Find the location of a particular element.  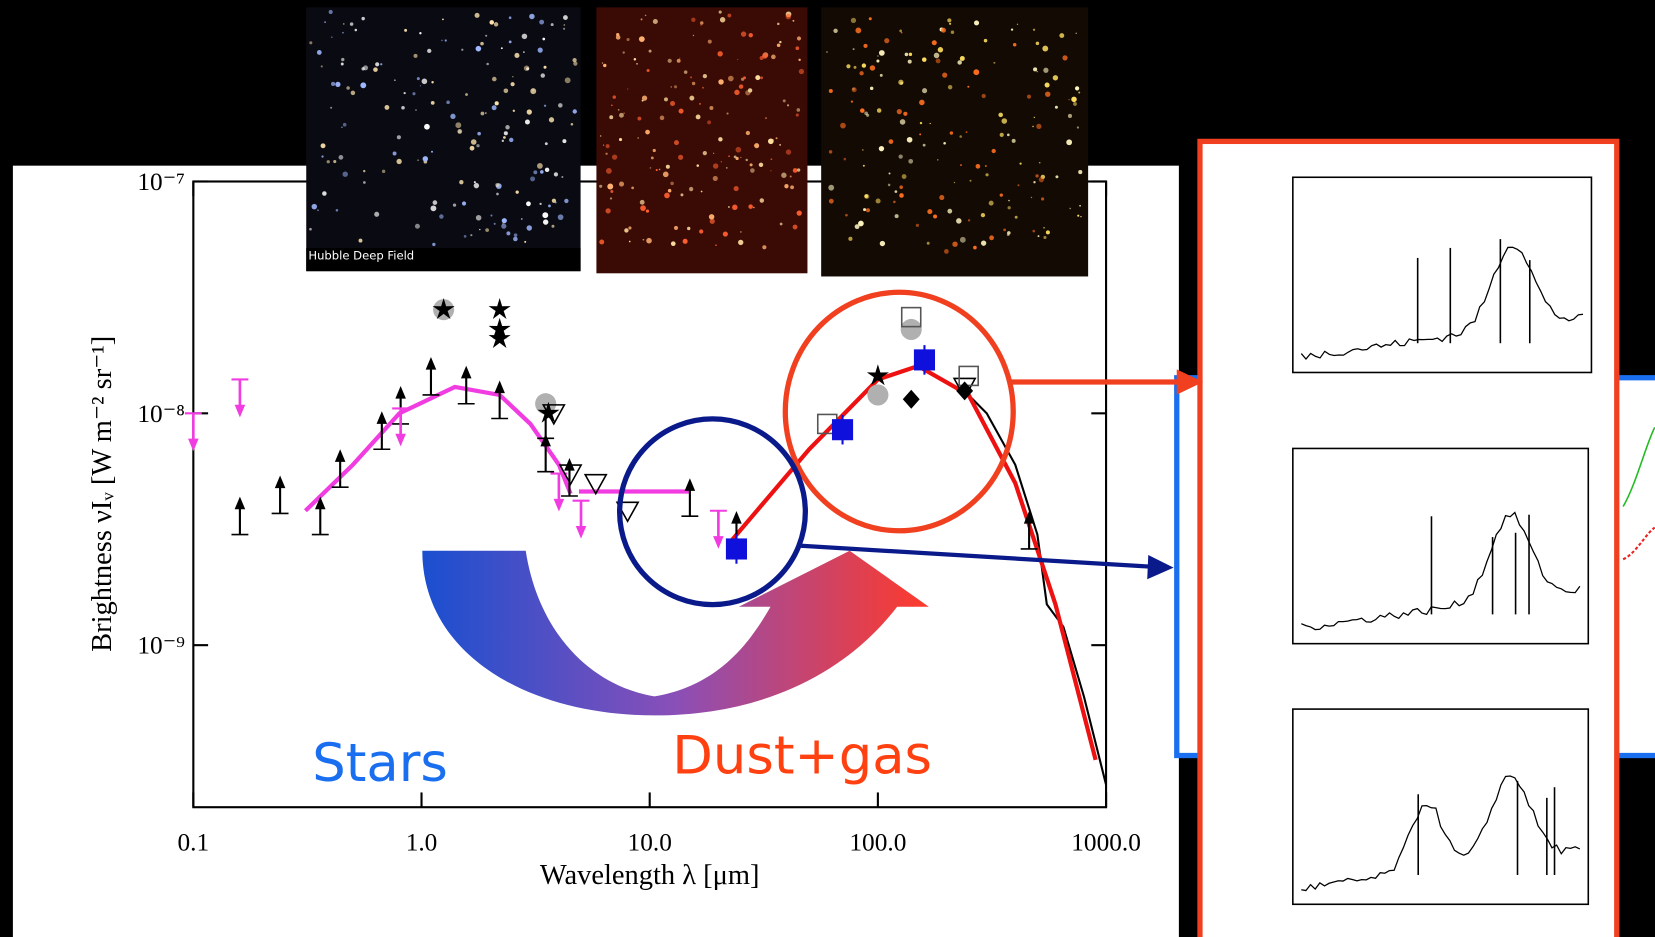

photo-caption-bar is located at coordinates (443, 259).